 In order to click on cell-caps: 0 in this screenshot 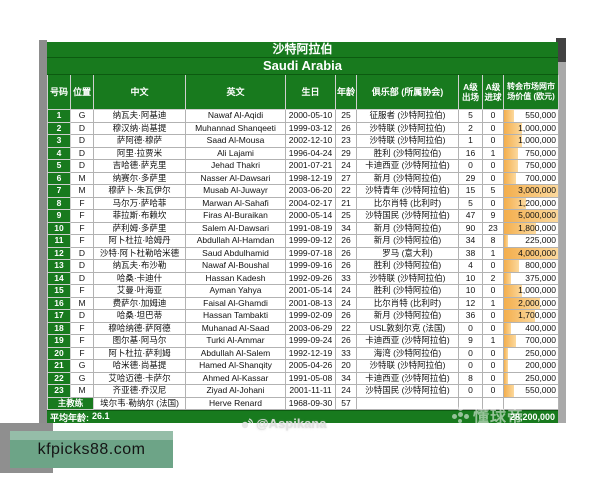, I will do `click(470, 353)`.